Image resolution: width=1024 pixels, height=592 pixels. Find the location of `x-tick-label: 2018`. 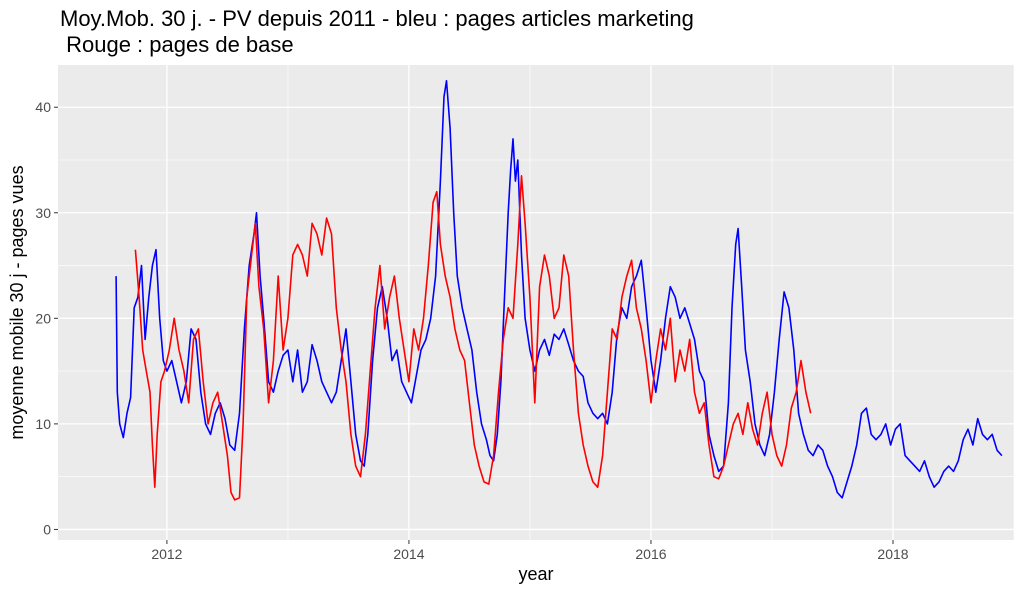

x-tick-label: 2018 is located at coordinates (892, 554).